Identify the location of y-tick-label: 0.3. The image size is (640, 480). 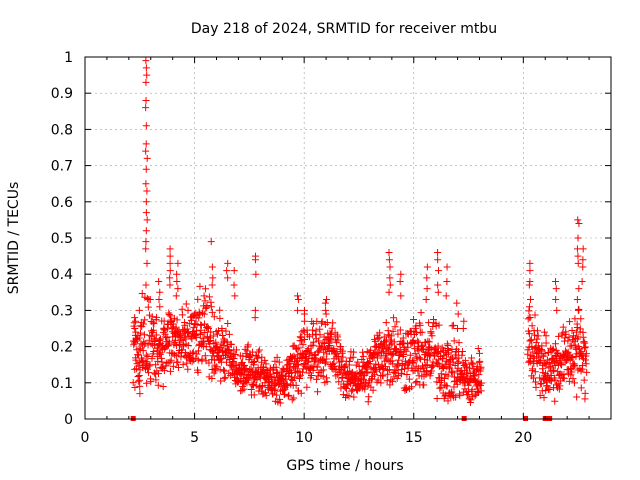
(62, 311).